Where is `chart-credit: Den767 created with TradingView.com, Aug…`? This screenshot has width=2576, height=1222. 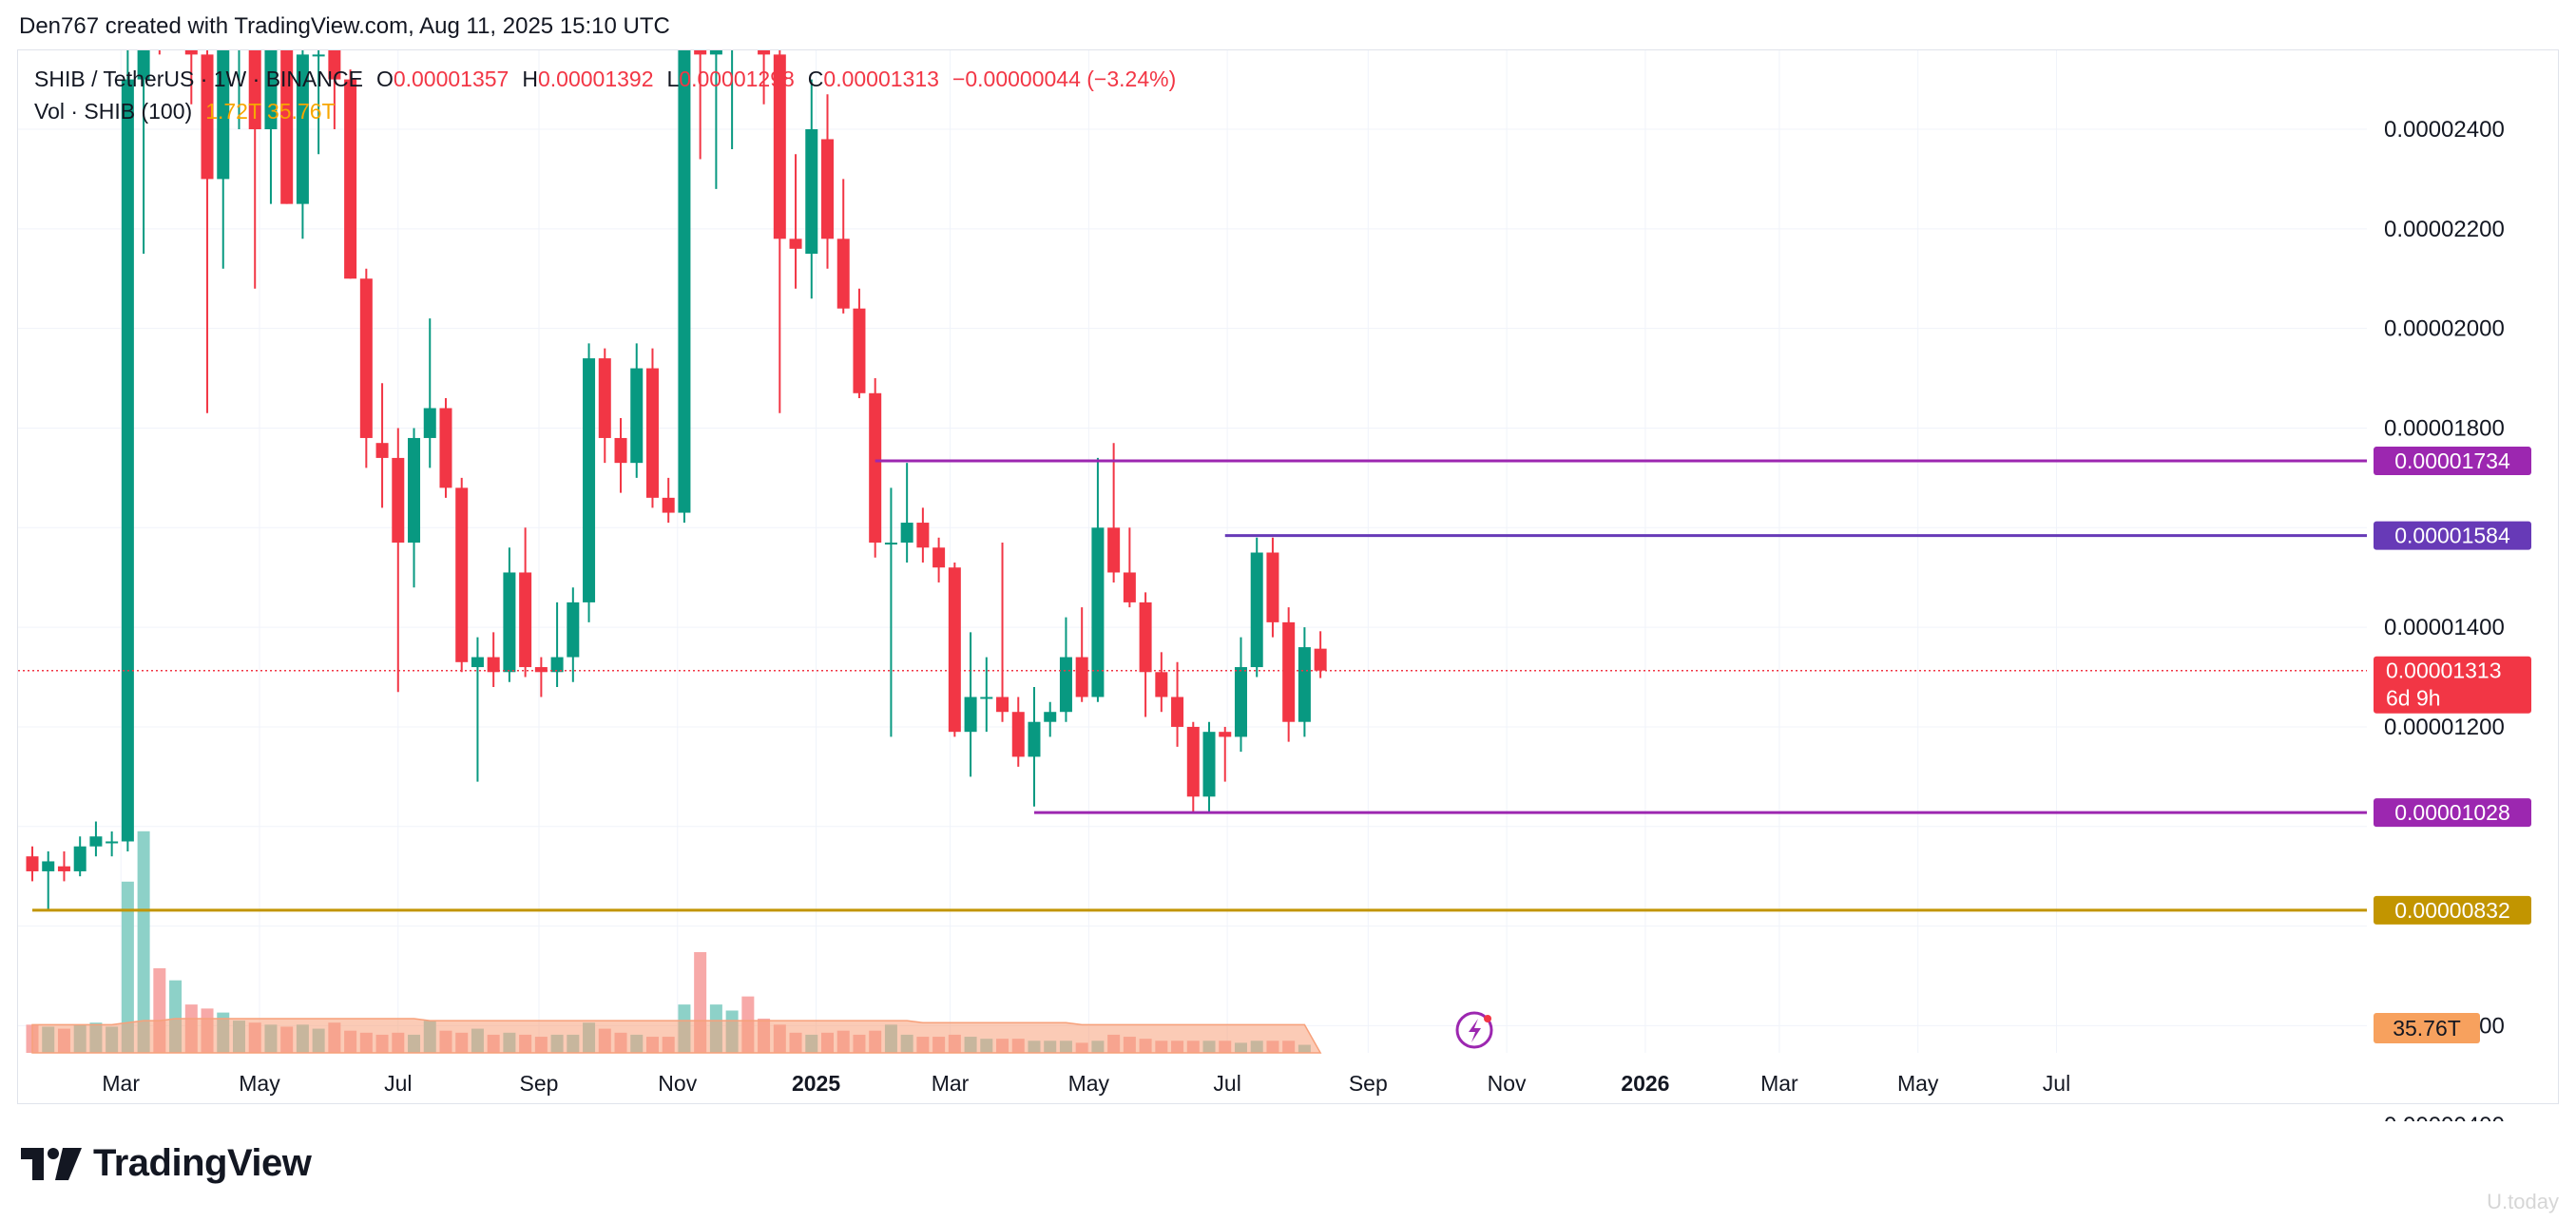
chart-credit: Den767 created with TradingView.com, Aug… is located at coordinates (344, 26).